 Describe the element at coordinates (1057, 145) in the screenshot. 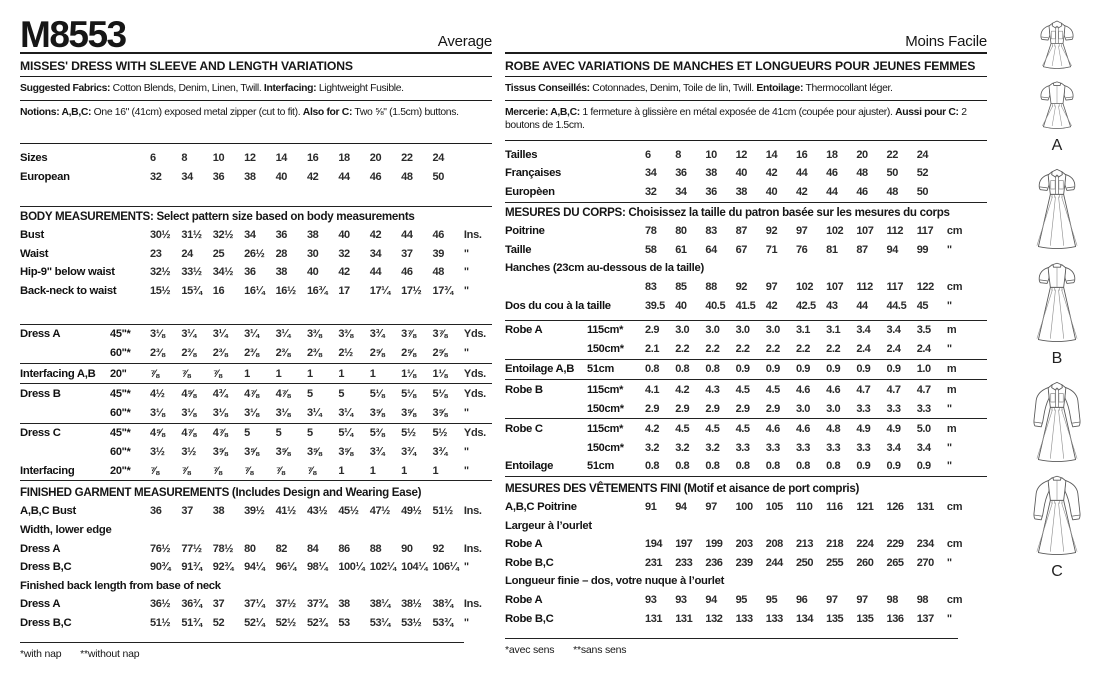

I see `view-a-label: A` at that location.